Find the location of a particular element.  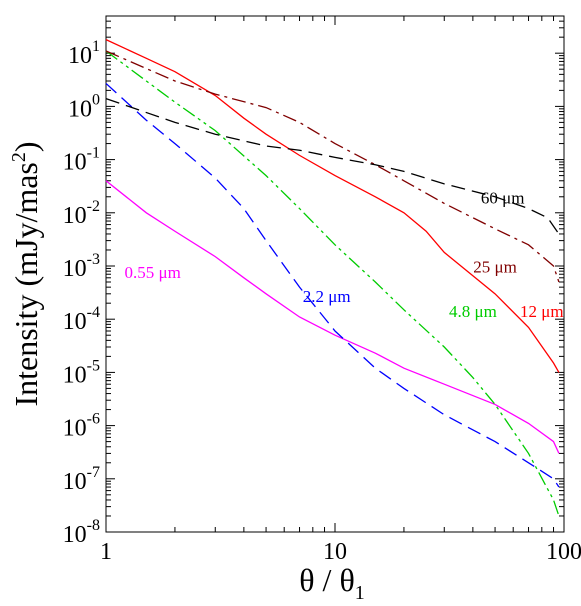

y-tick-label: 10⁻² is located at coordinates (81, 213).